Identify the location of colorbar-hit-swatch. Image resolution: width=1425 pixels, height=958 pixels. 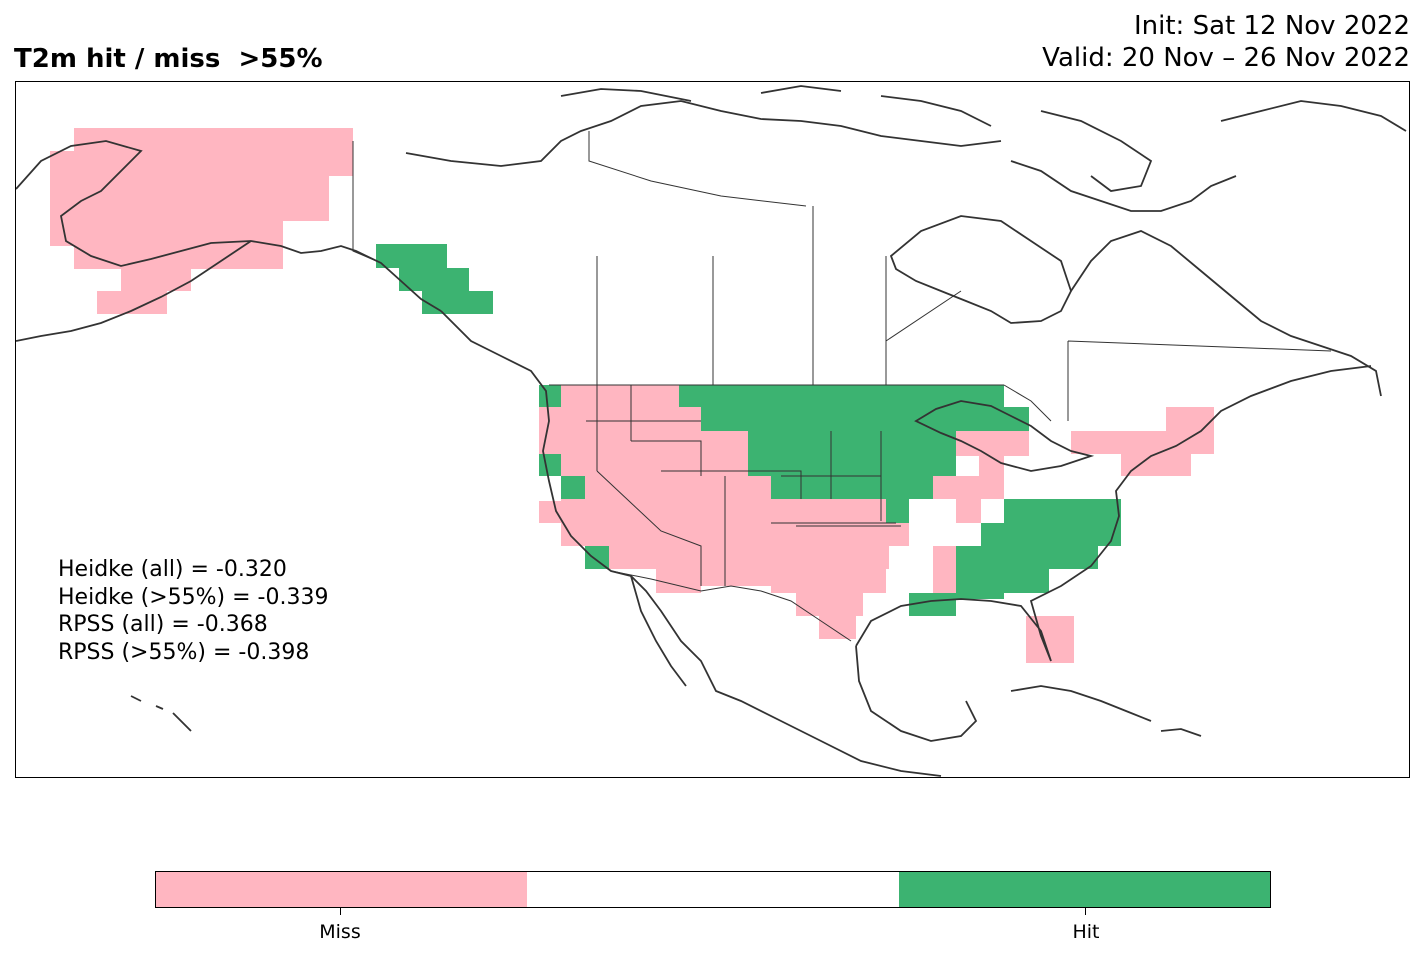
(1084, 889).